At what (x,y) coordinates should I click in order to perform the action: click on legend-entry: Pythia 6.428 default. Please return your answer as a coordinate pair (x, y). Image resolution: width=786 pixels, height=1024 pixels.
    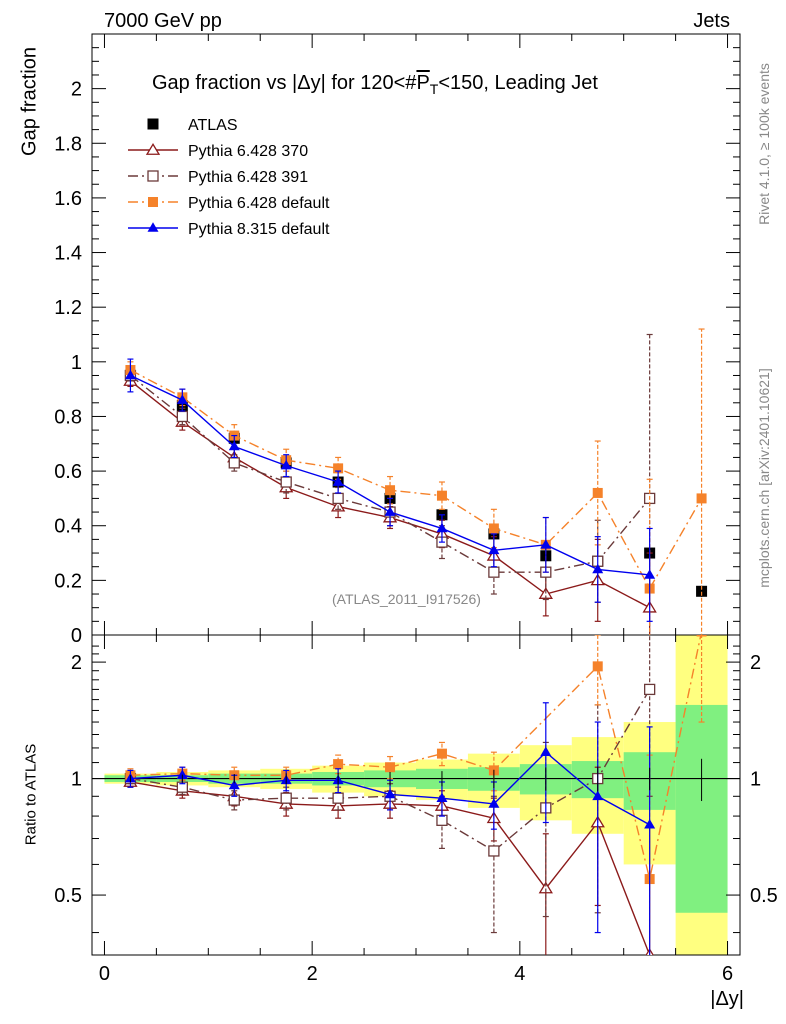
    Looking at the image, I should click on (229, 203).